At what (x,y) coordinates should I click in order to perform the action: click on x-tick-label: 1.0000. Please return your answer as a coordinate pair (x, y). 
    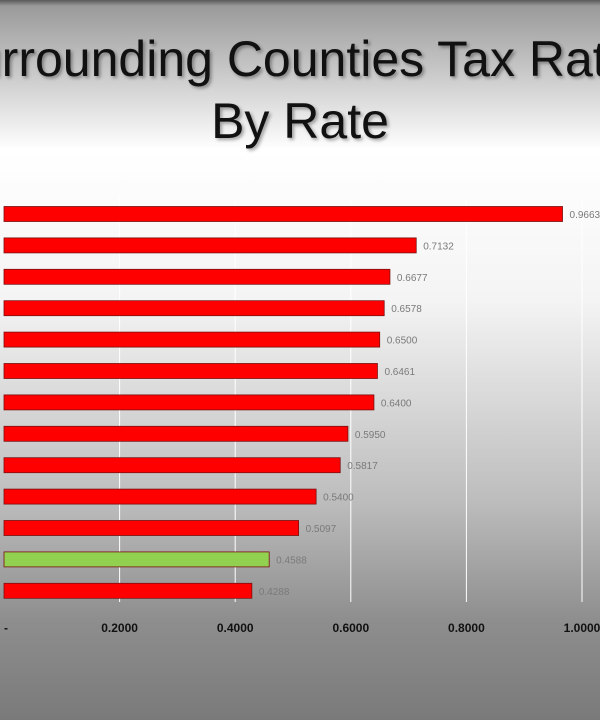
    Looking at the image, I should click on (582, 628).